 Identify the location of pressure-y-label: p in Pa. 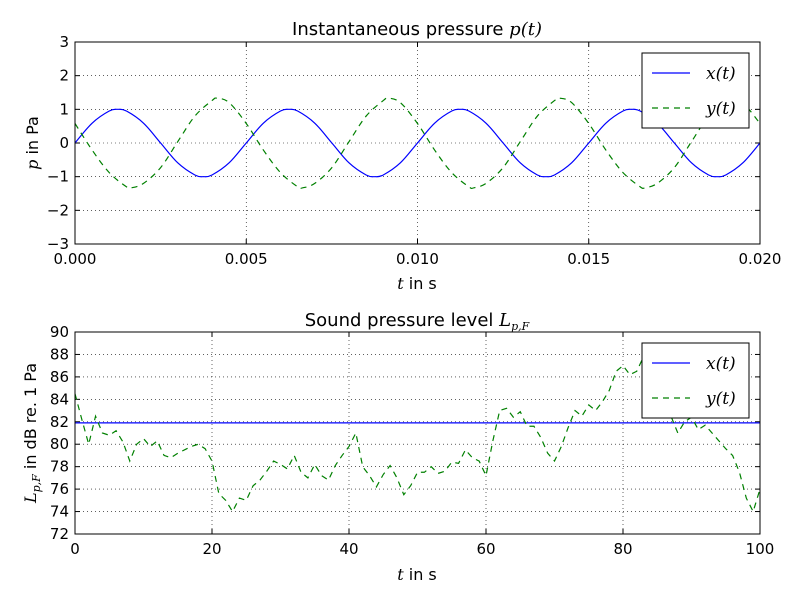
(32, 143).